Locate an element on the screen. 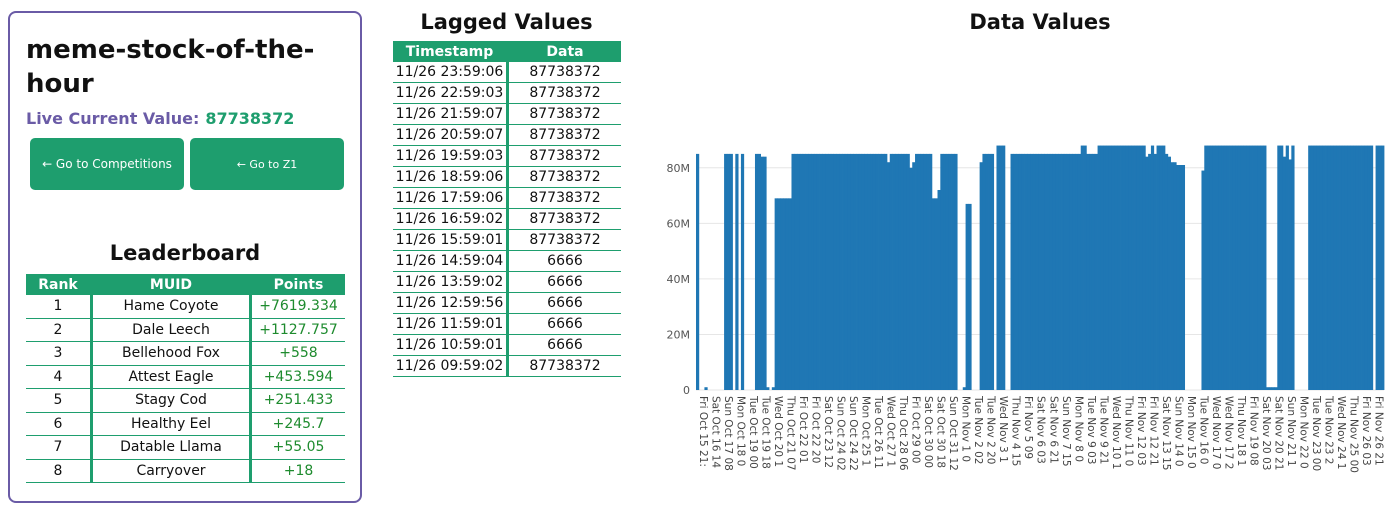  points-cell: +7619.334 is located at coordinates (297, 307).